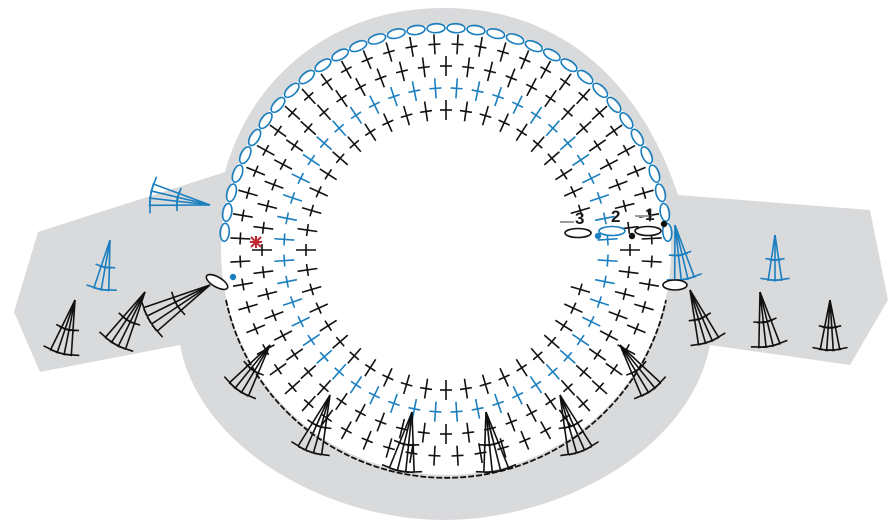 Image resolution: width=888 pixels, height=523 pixels. I want to click on start-asterisk-icon, so click(256, 242).